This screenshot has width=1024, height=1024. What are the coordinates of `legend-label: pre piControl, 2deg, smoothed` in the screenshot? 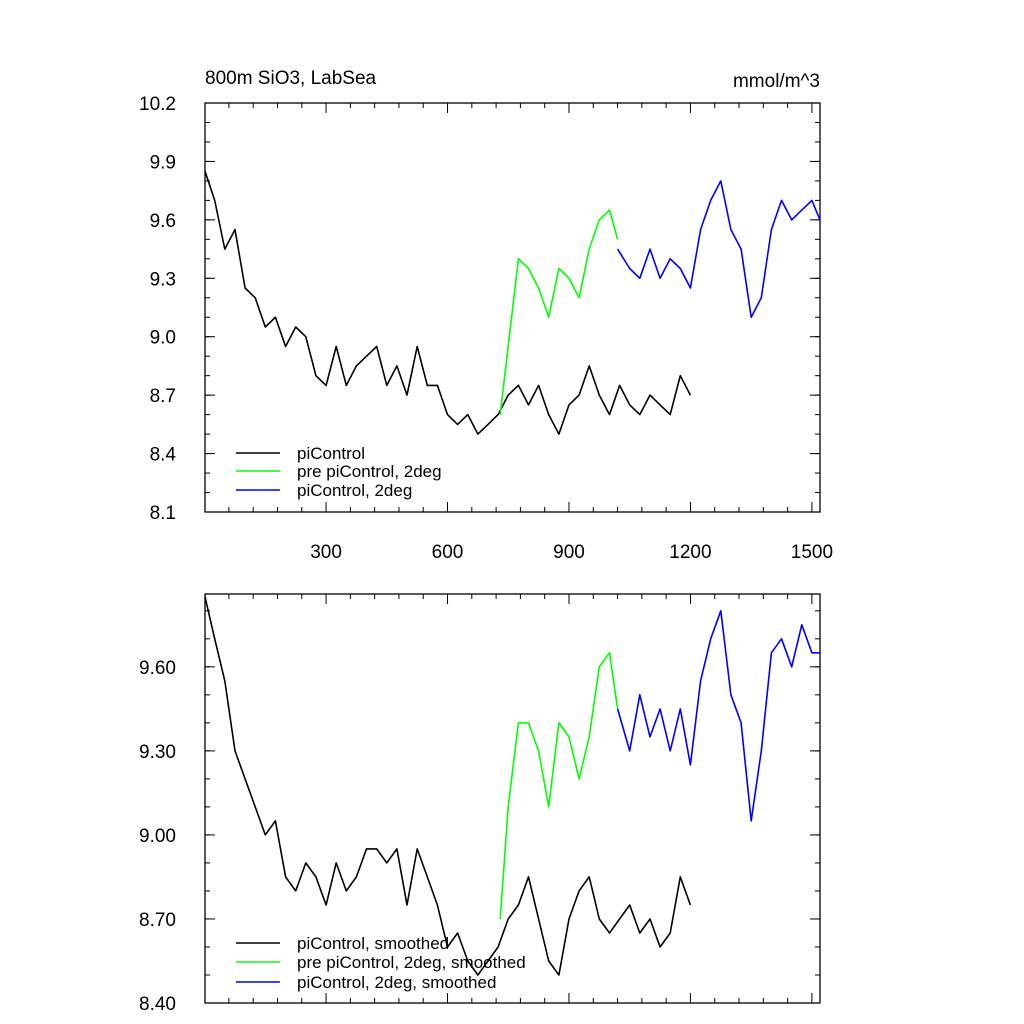 It's located at (411, 962).